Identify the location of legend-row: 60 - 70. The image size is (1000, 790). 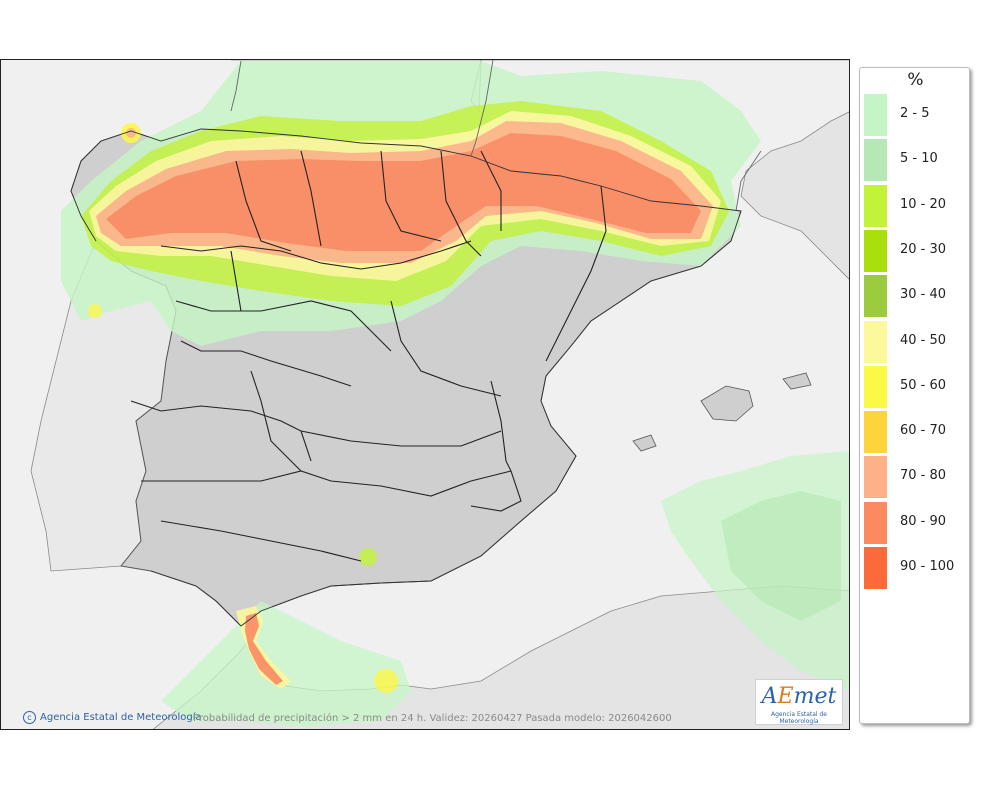
(917, 432).